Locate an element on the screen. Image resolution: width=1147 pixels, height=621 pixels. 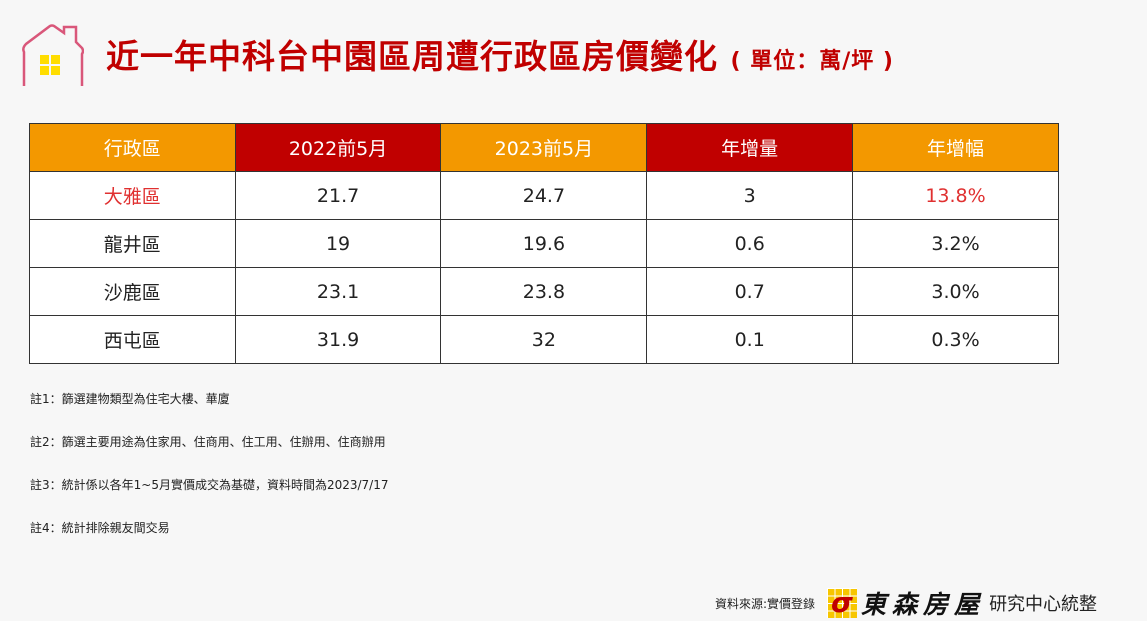
dept-text: 研究中心統整 is located at coordinates (1043, 604).